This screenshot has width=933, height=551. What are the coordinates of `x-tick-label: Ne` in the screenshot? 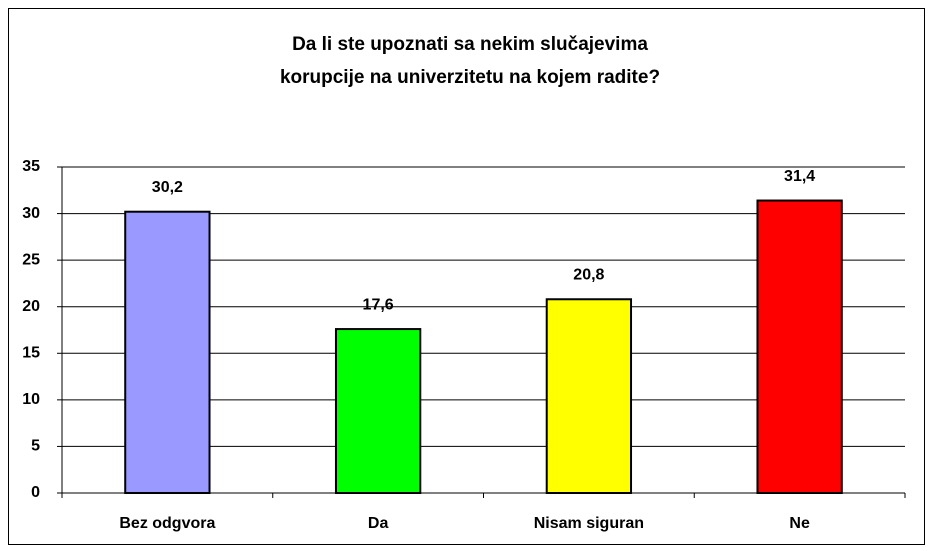 It's located at (799, 523).